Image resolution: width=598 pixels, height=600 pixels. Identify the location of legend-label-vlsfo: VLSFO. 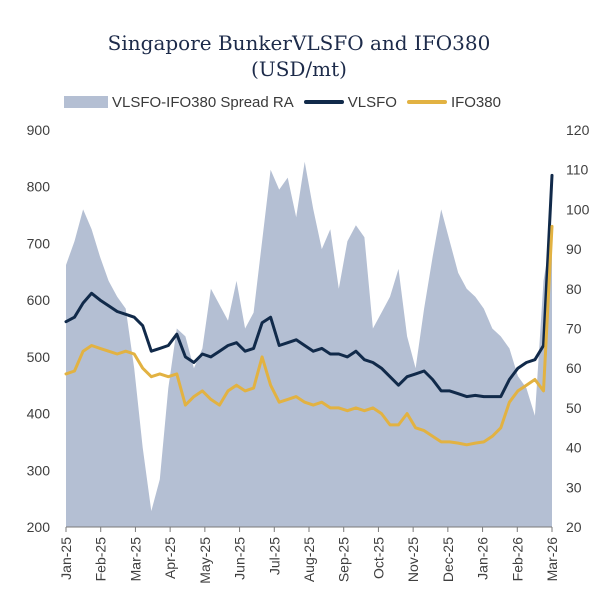
(372, 102).